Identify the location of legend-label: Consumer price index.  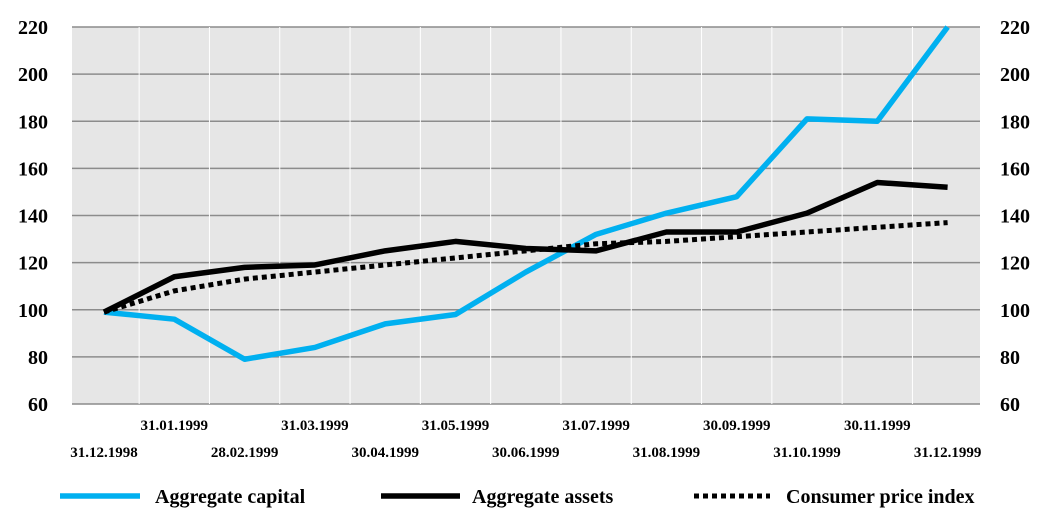
(880, 497).